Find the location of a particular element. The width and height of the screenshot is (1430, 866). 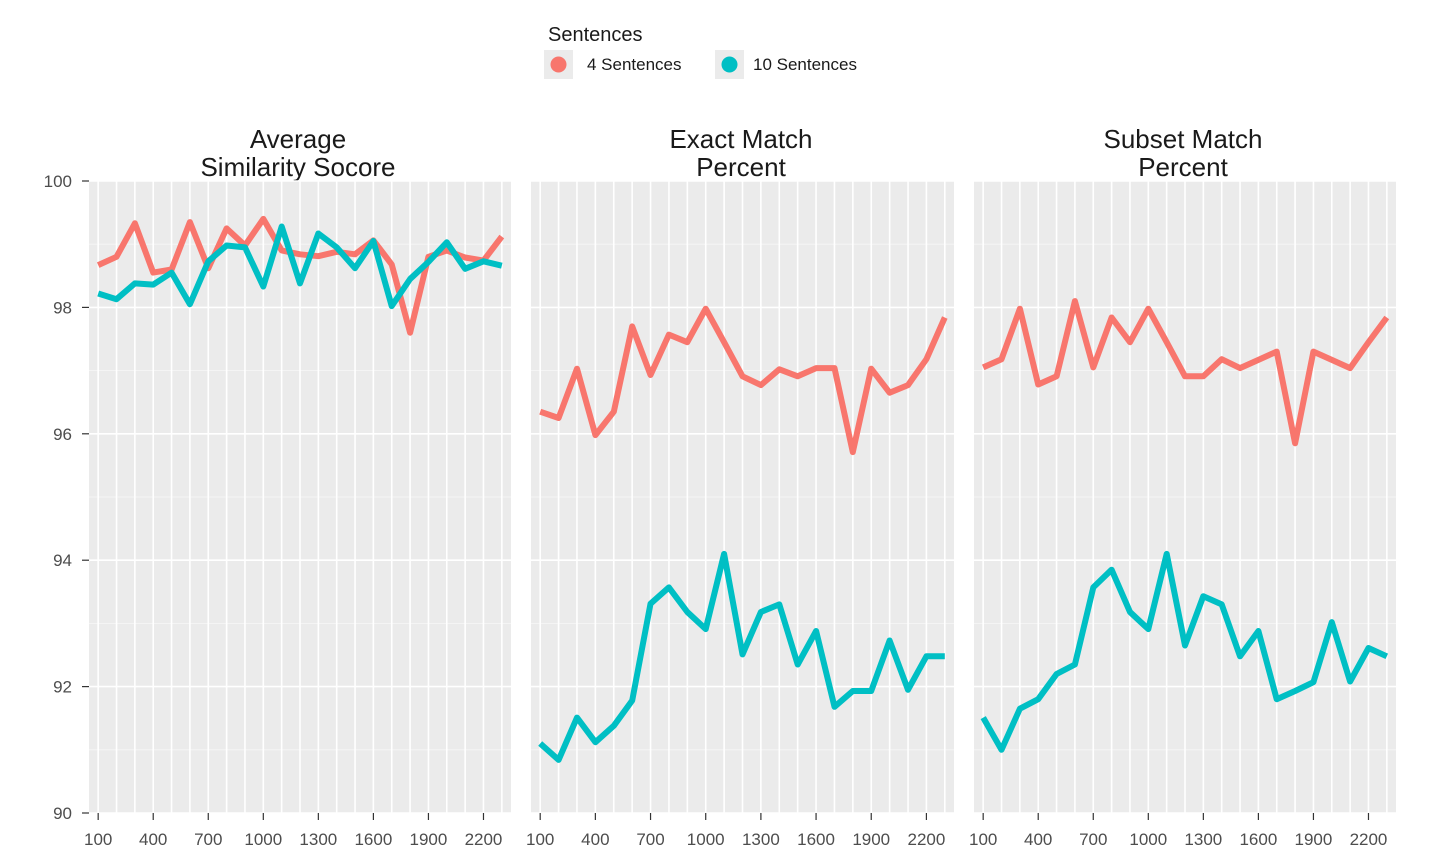

legend-entry-10-sentences: 10 Sentences is located at coordinates (786, 64).